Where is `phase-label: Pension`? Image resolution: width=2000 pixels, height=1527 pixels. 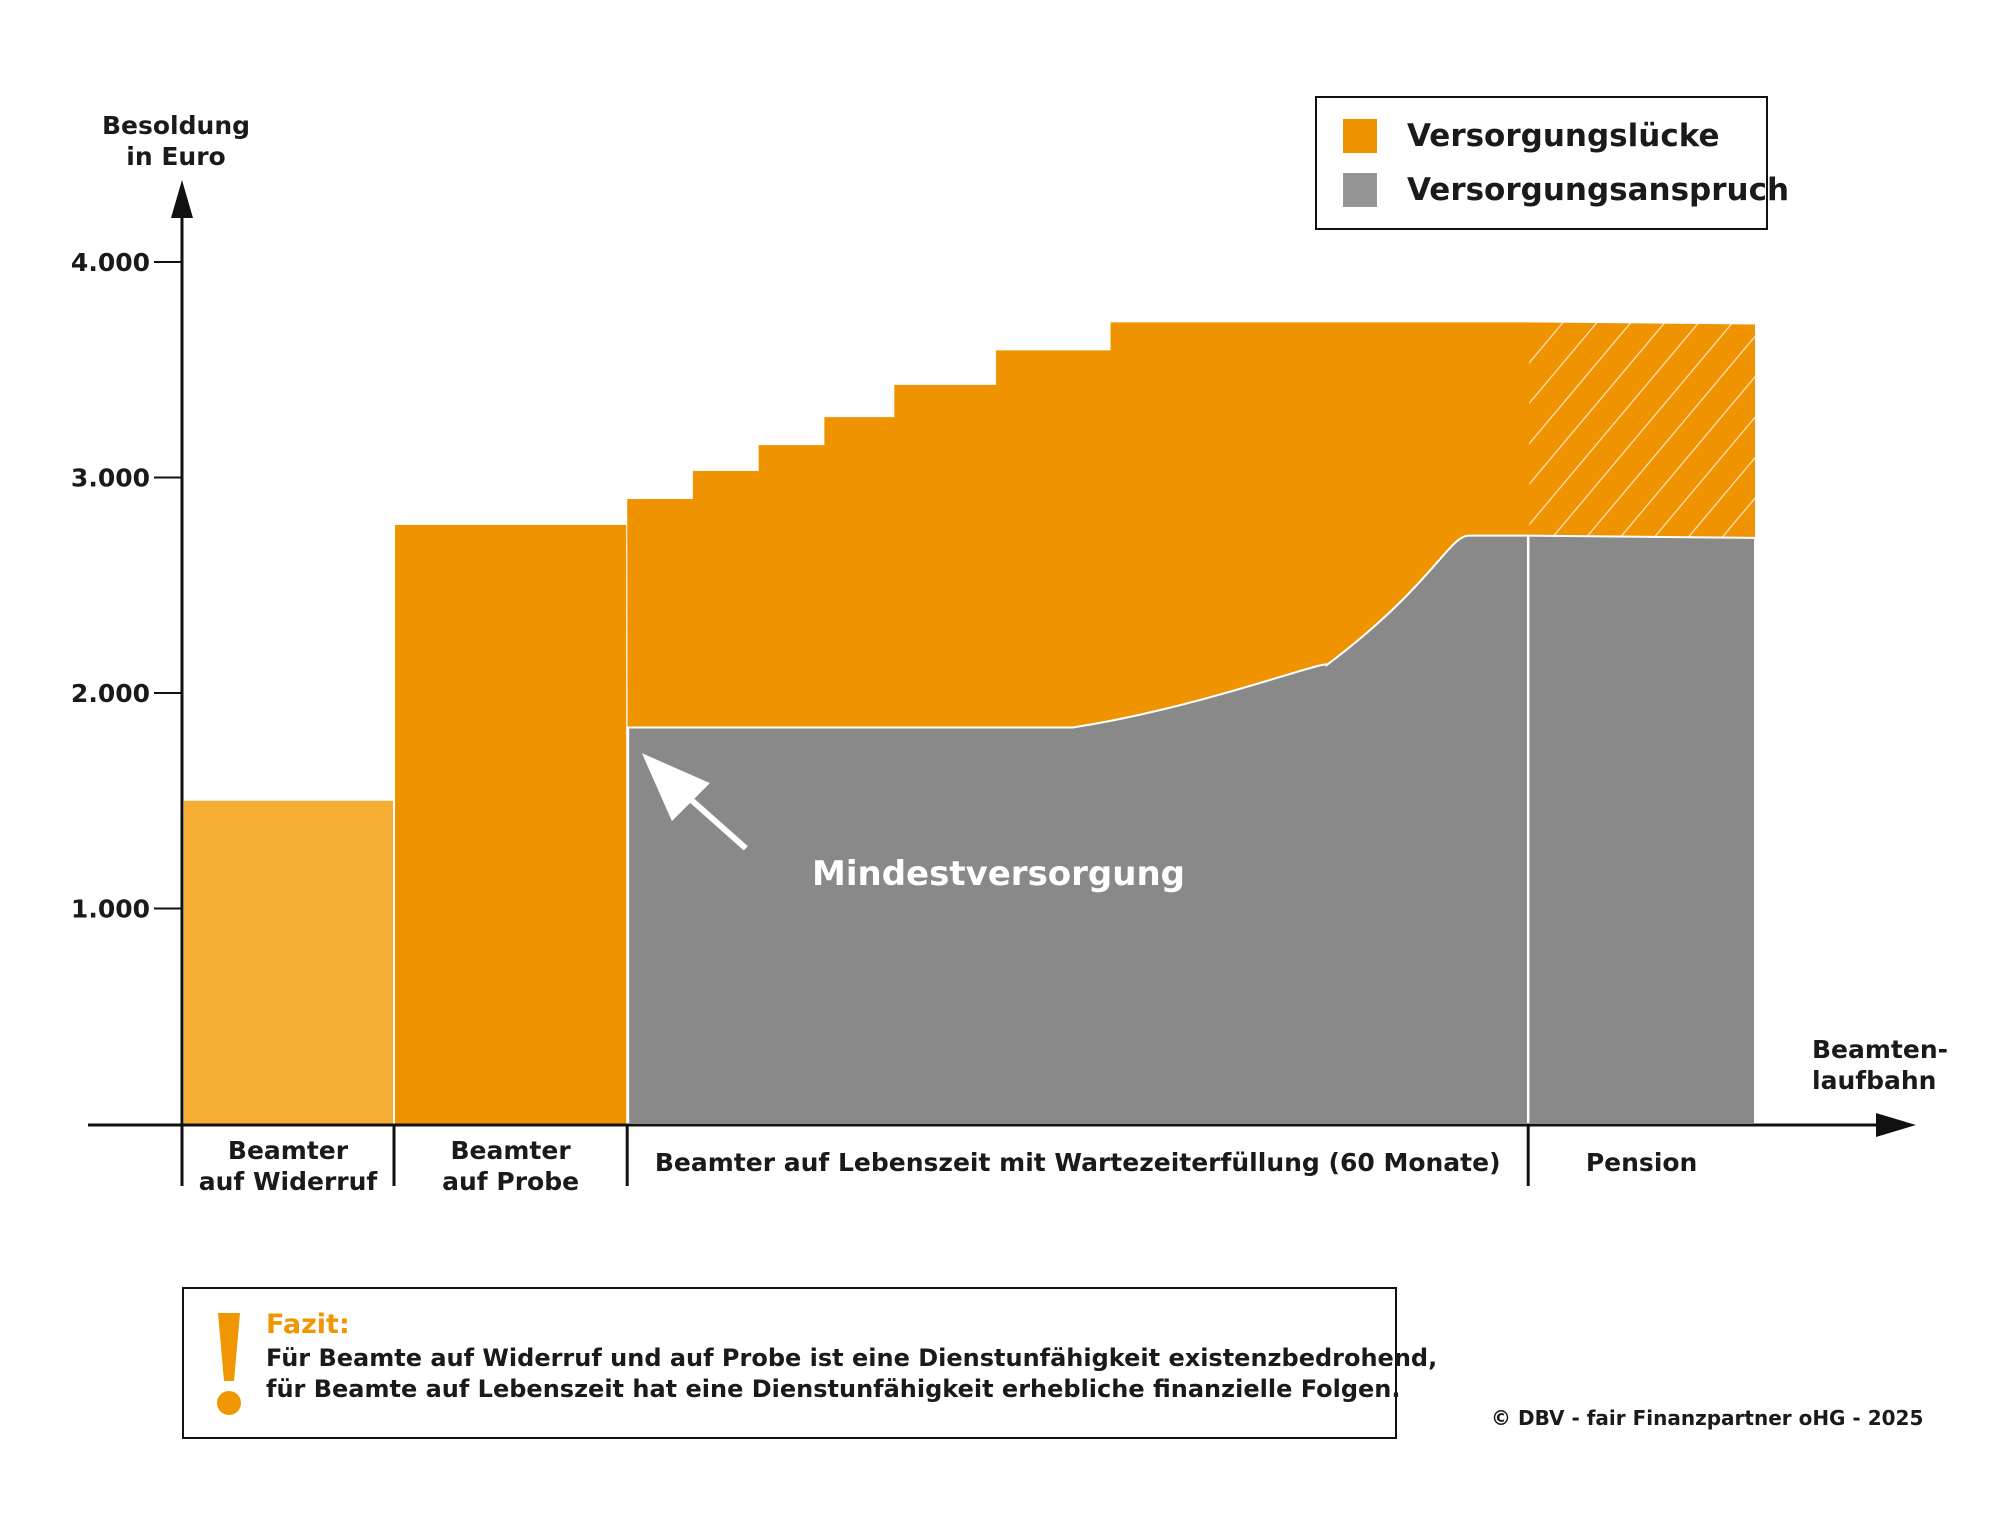 phase-label: Pension is located at coordinates (1642, 1162).